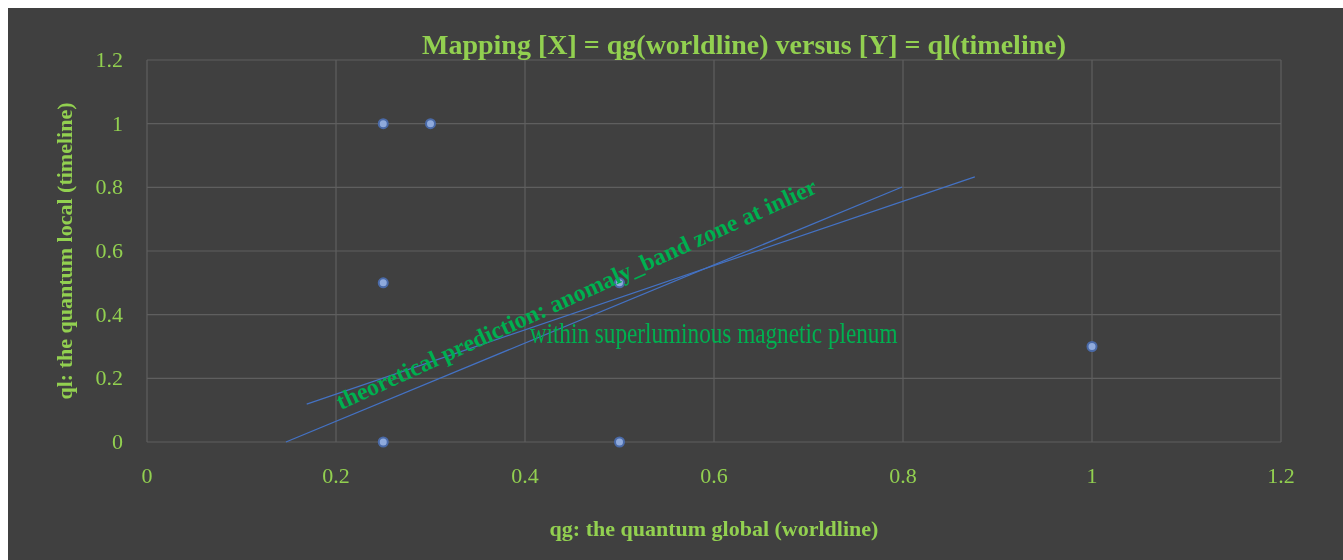  Describe the element at coordinates (109, 59) in the screenshot. I see `y-tick-label: 1.2` at that location.